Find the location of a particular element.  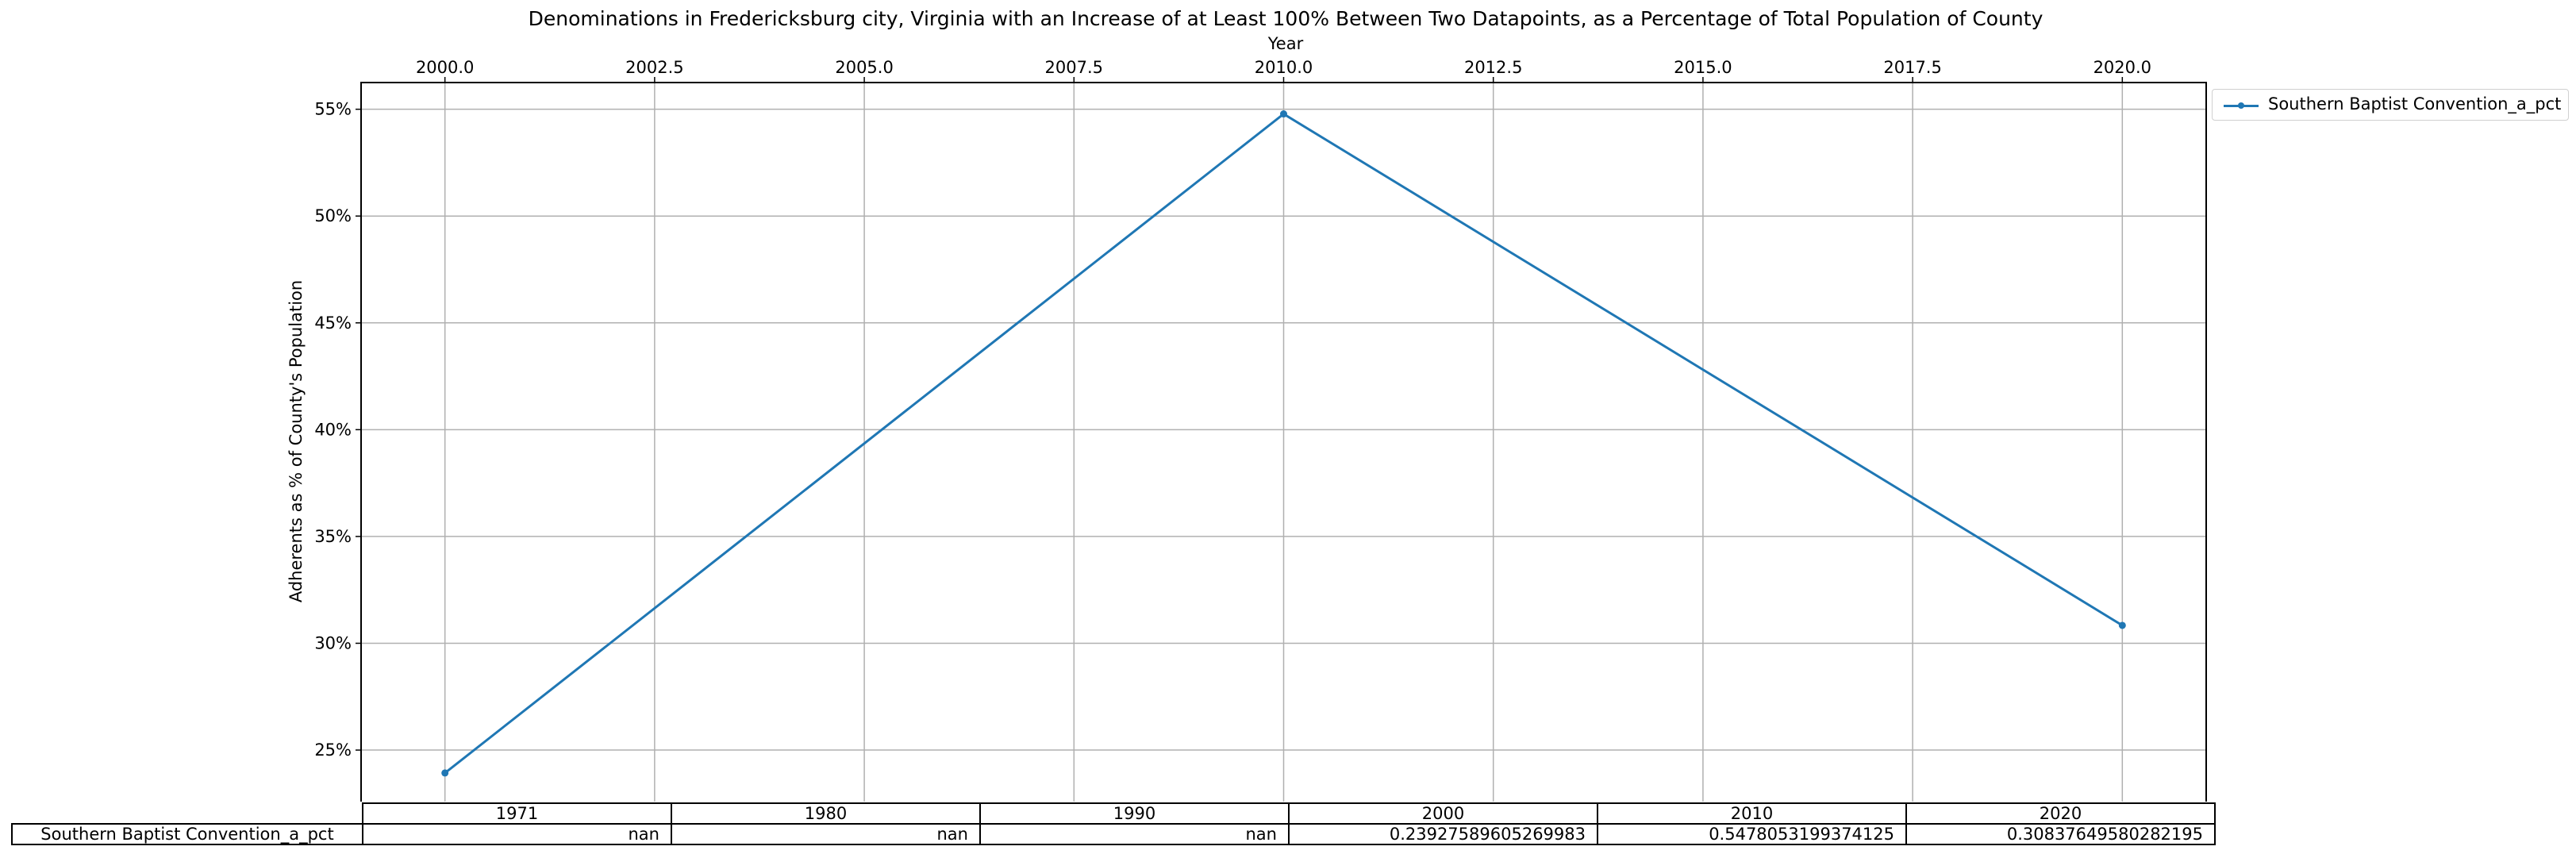

y-tick-label: 35% is located at coordinates (333, 536).